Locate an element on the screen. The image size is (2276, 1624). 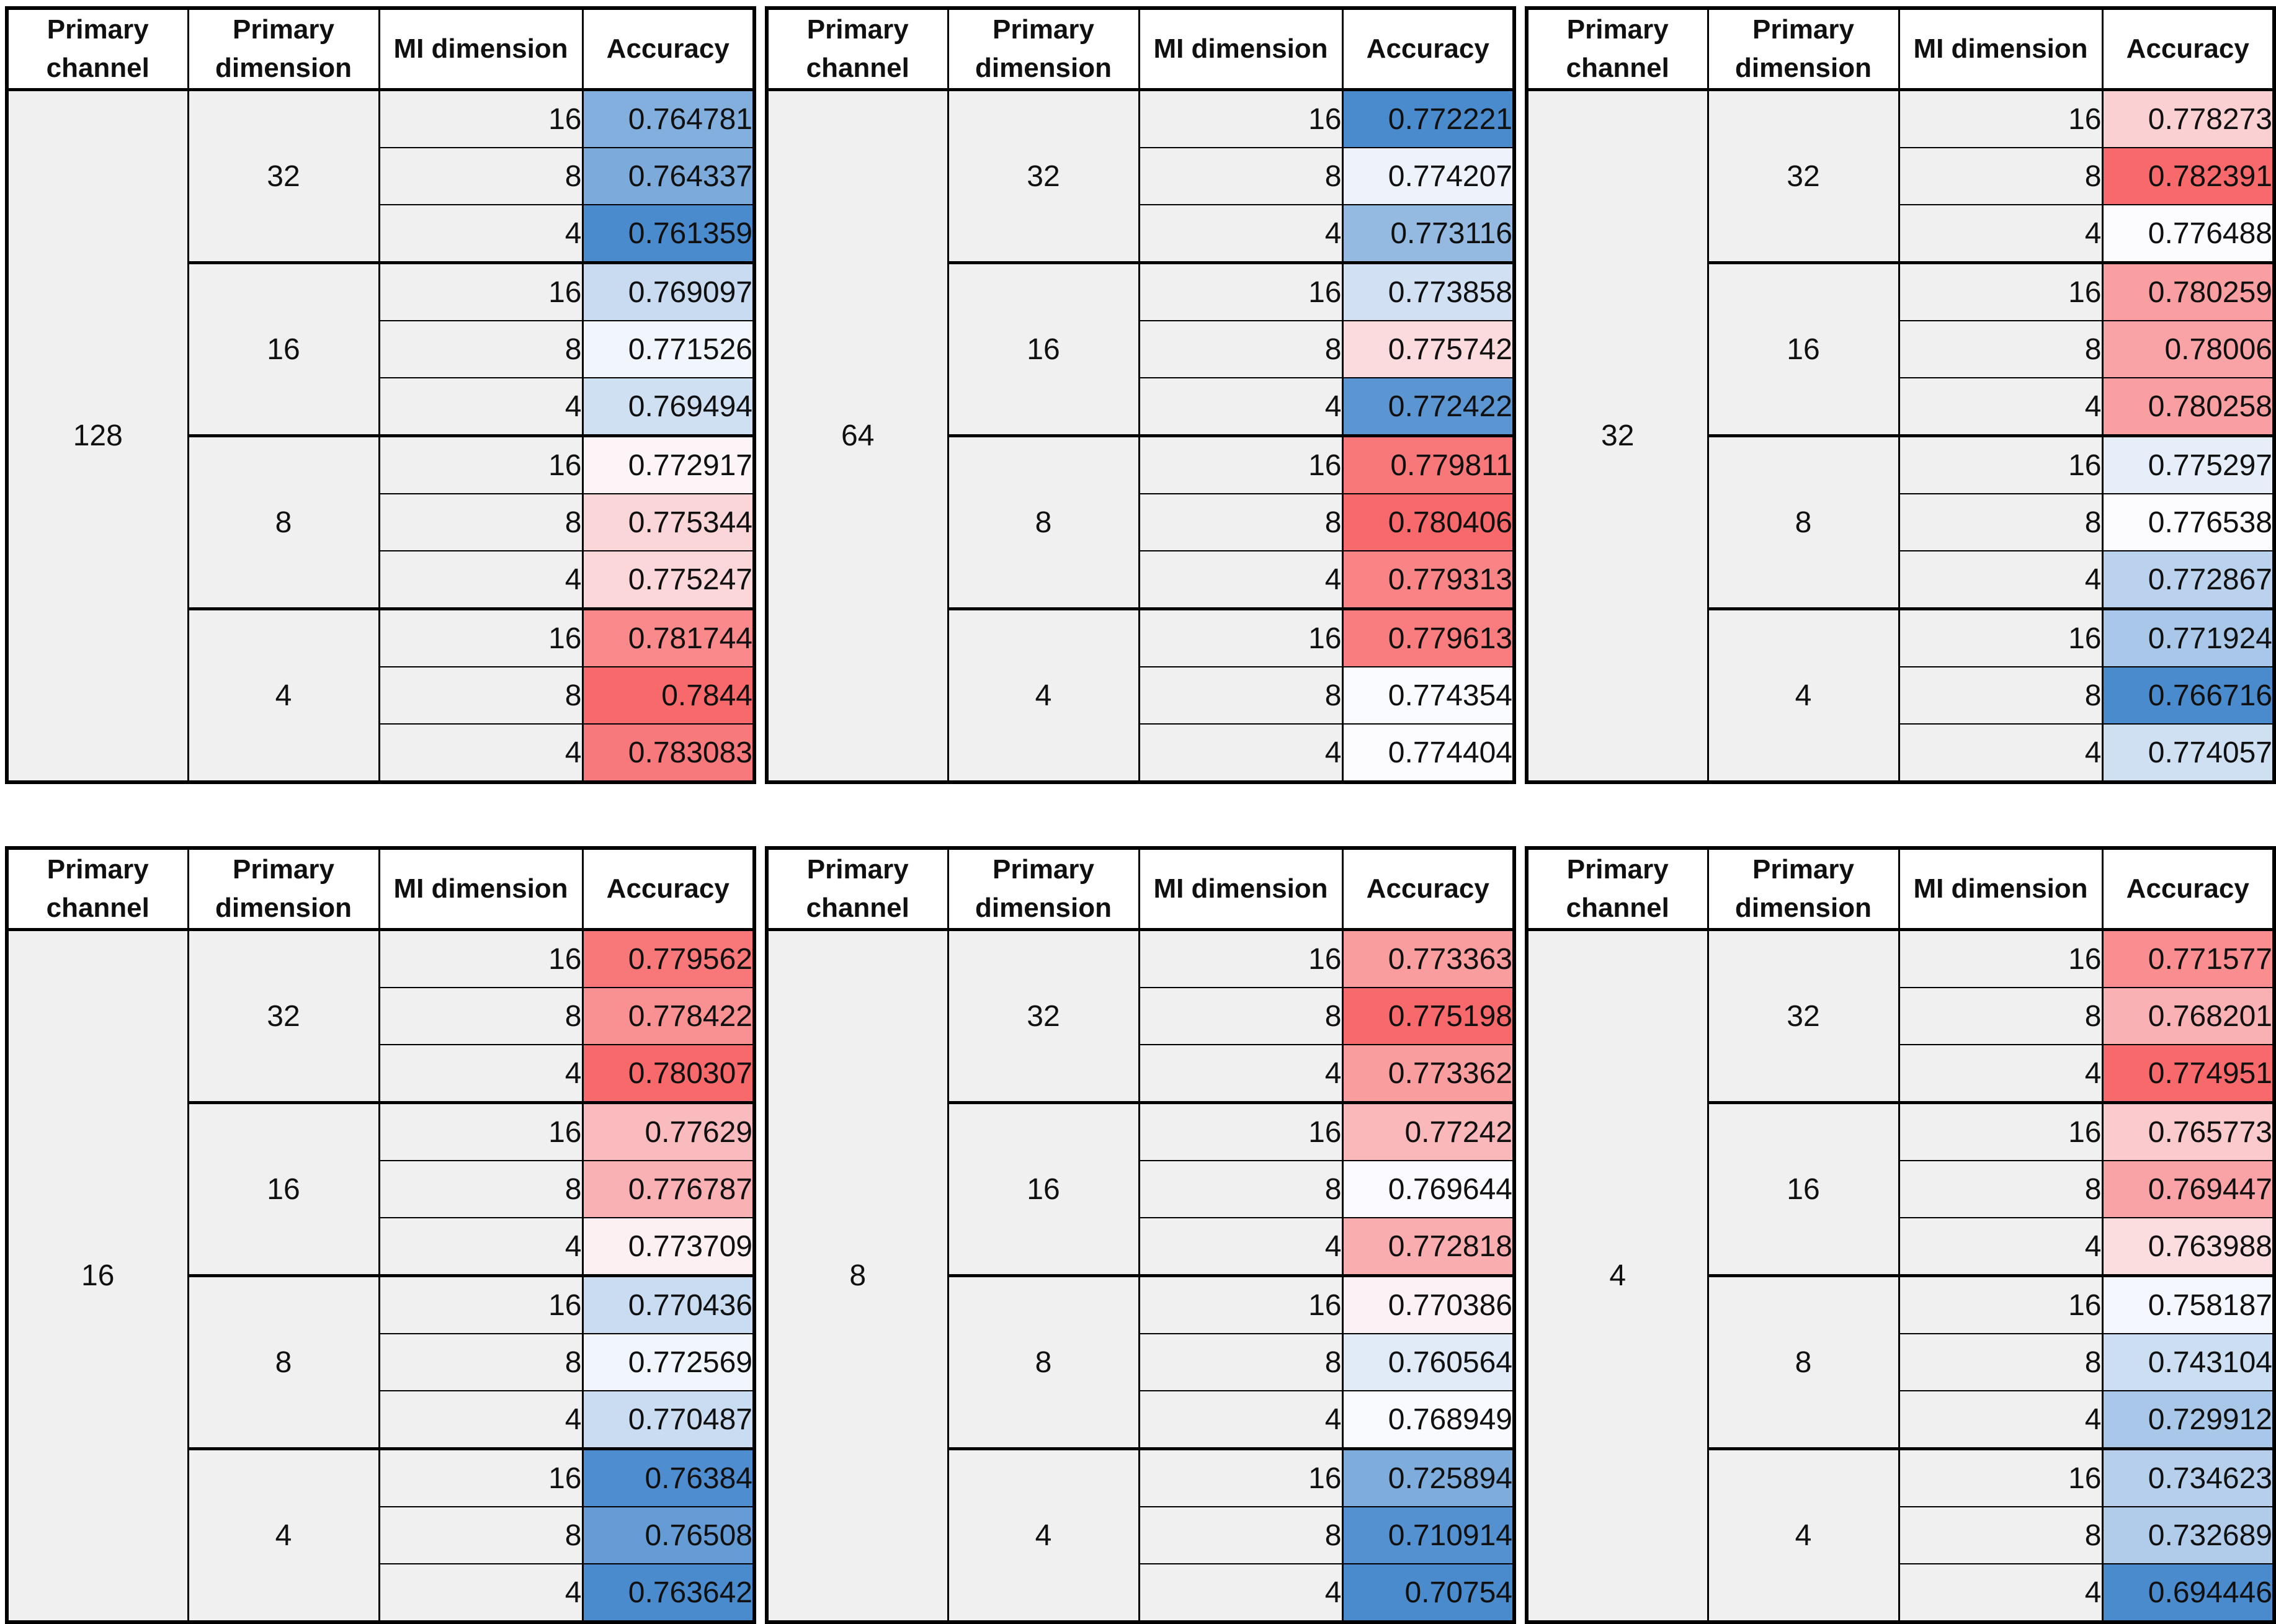
table-row: 8 0.764337 is located at coordinates (382, 176).